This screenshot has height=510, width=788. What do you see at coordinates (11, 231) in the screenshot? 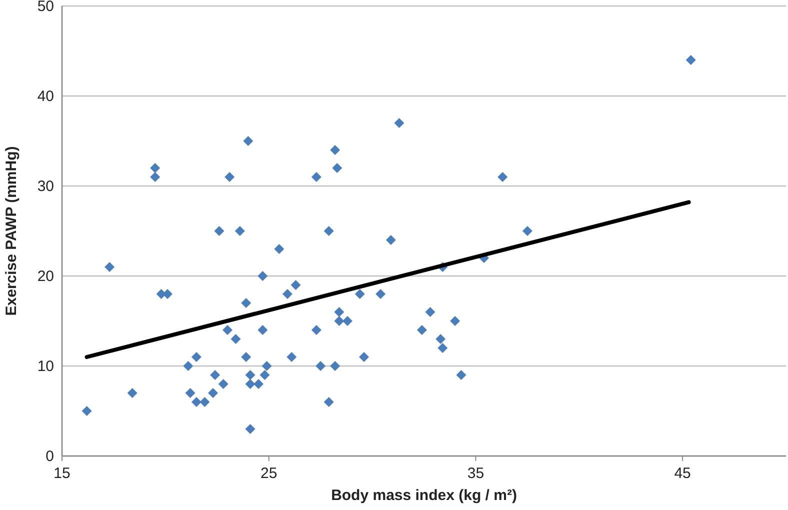
I see `y-axis-title: Exercise PAWP (mmHg)` at bounding box center [11, 231].